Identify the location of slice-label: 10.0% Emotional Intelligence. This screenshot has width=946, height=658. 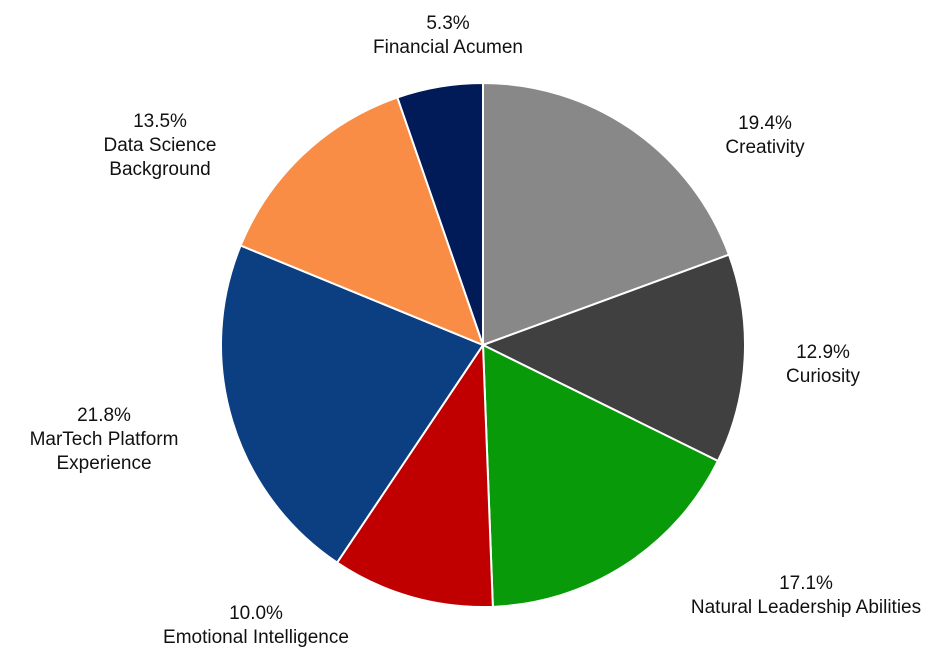
(256, 626).